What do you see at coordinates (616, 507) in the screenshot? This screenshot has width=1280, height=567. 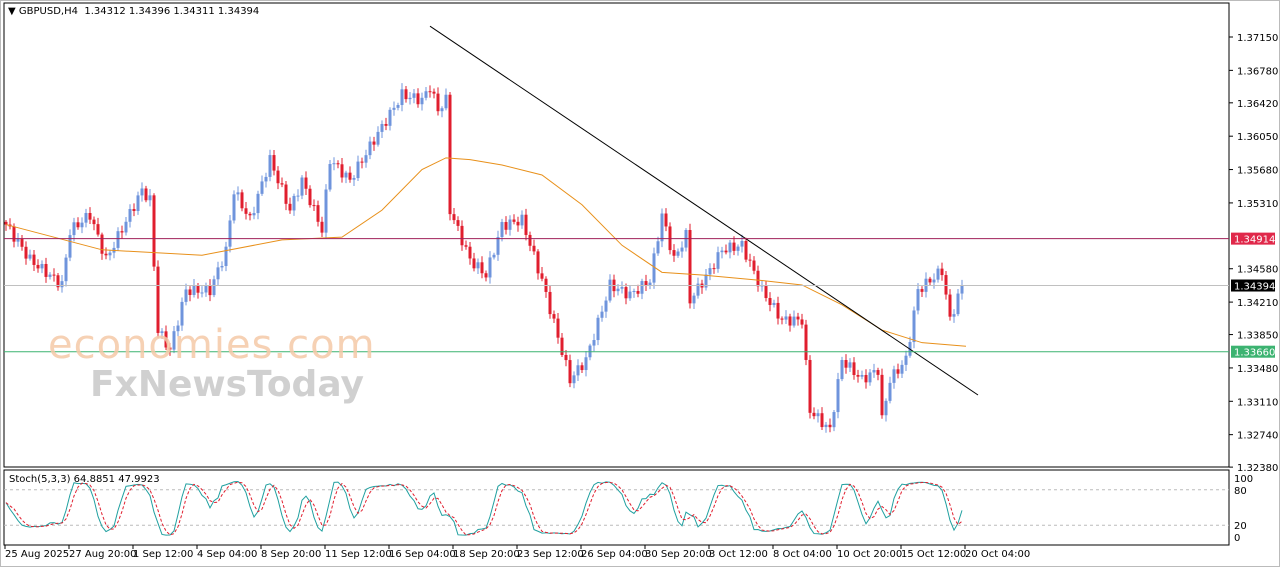 I see `stoch-pane-border` at bounding box center [616, 507].